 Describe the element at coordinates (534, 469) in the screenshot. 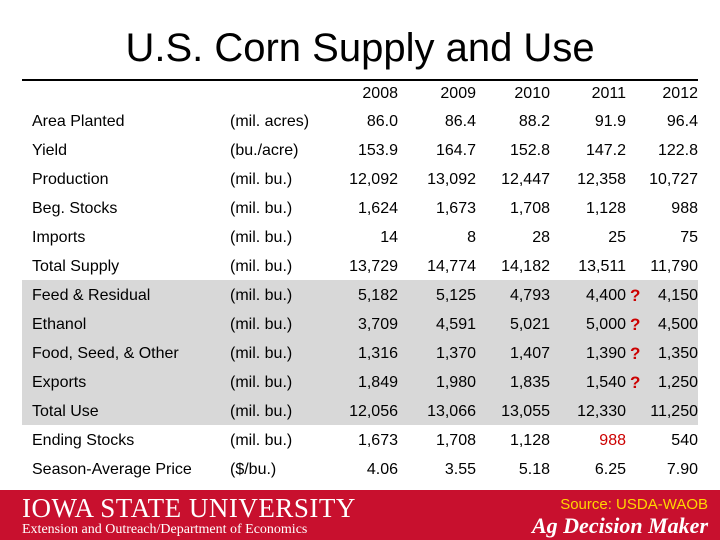

I see `table-cell: 5.18` at that location.